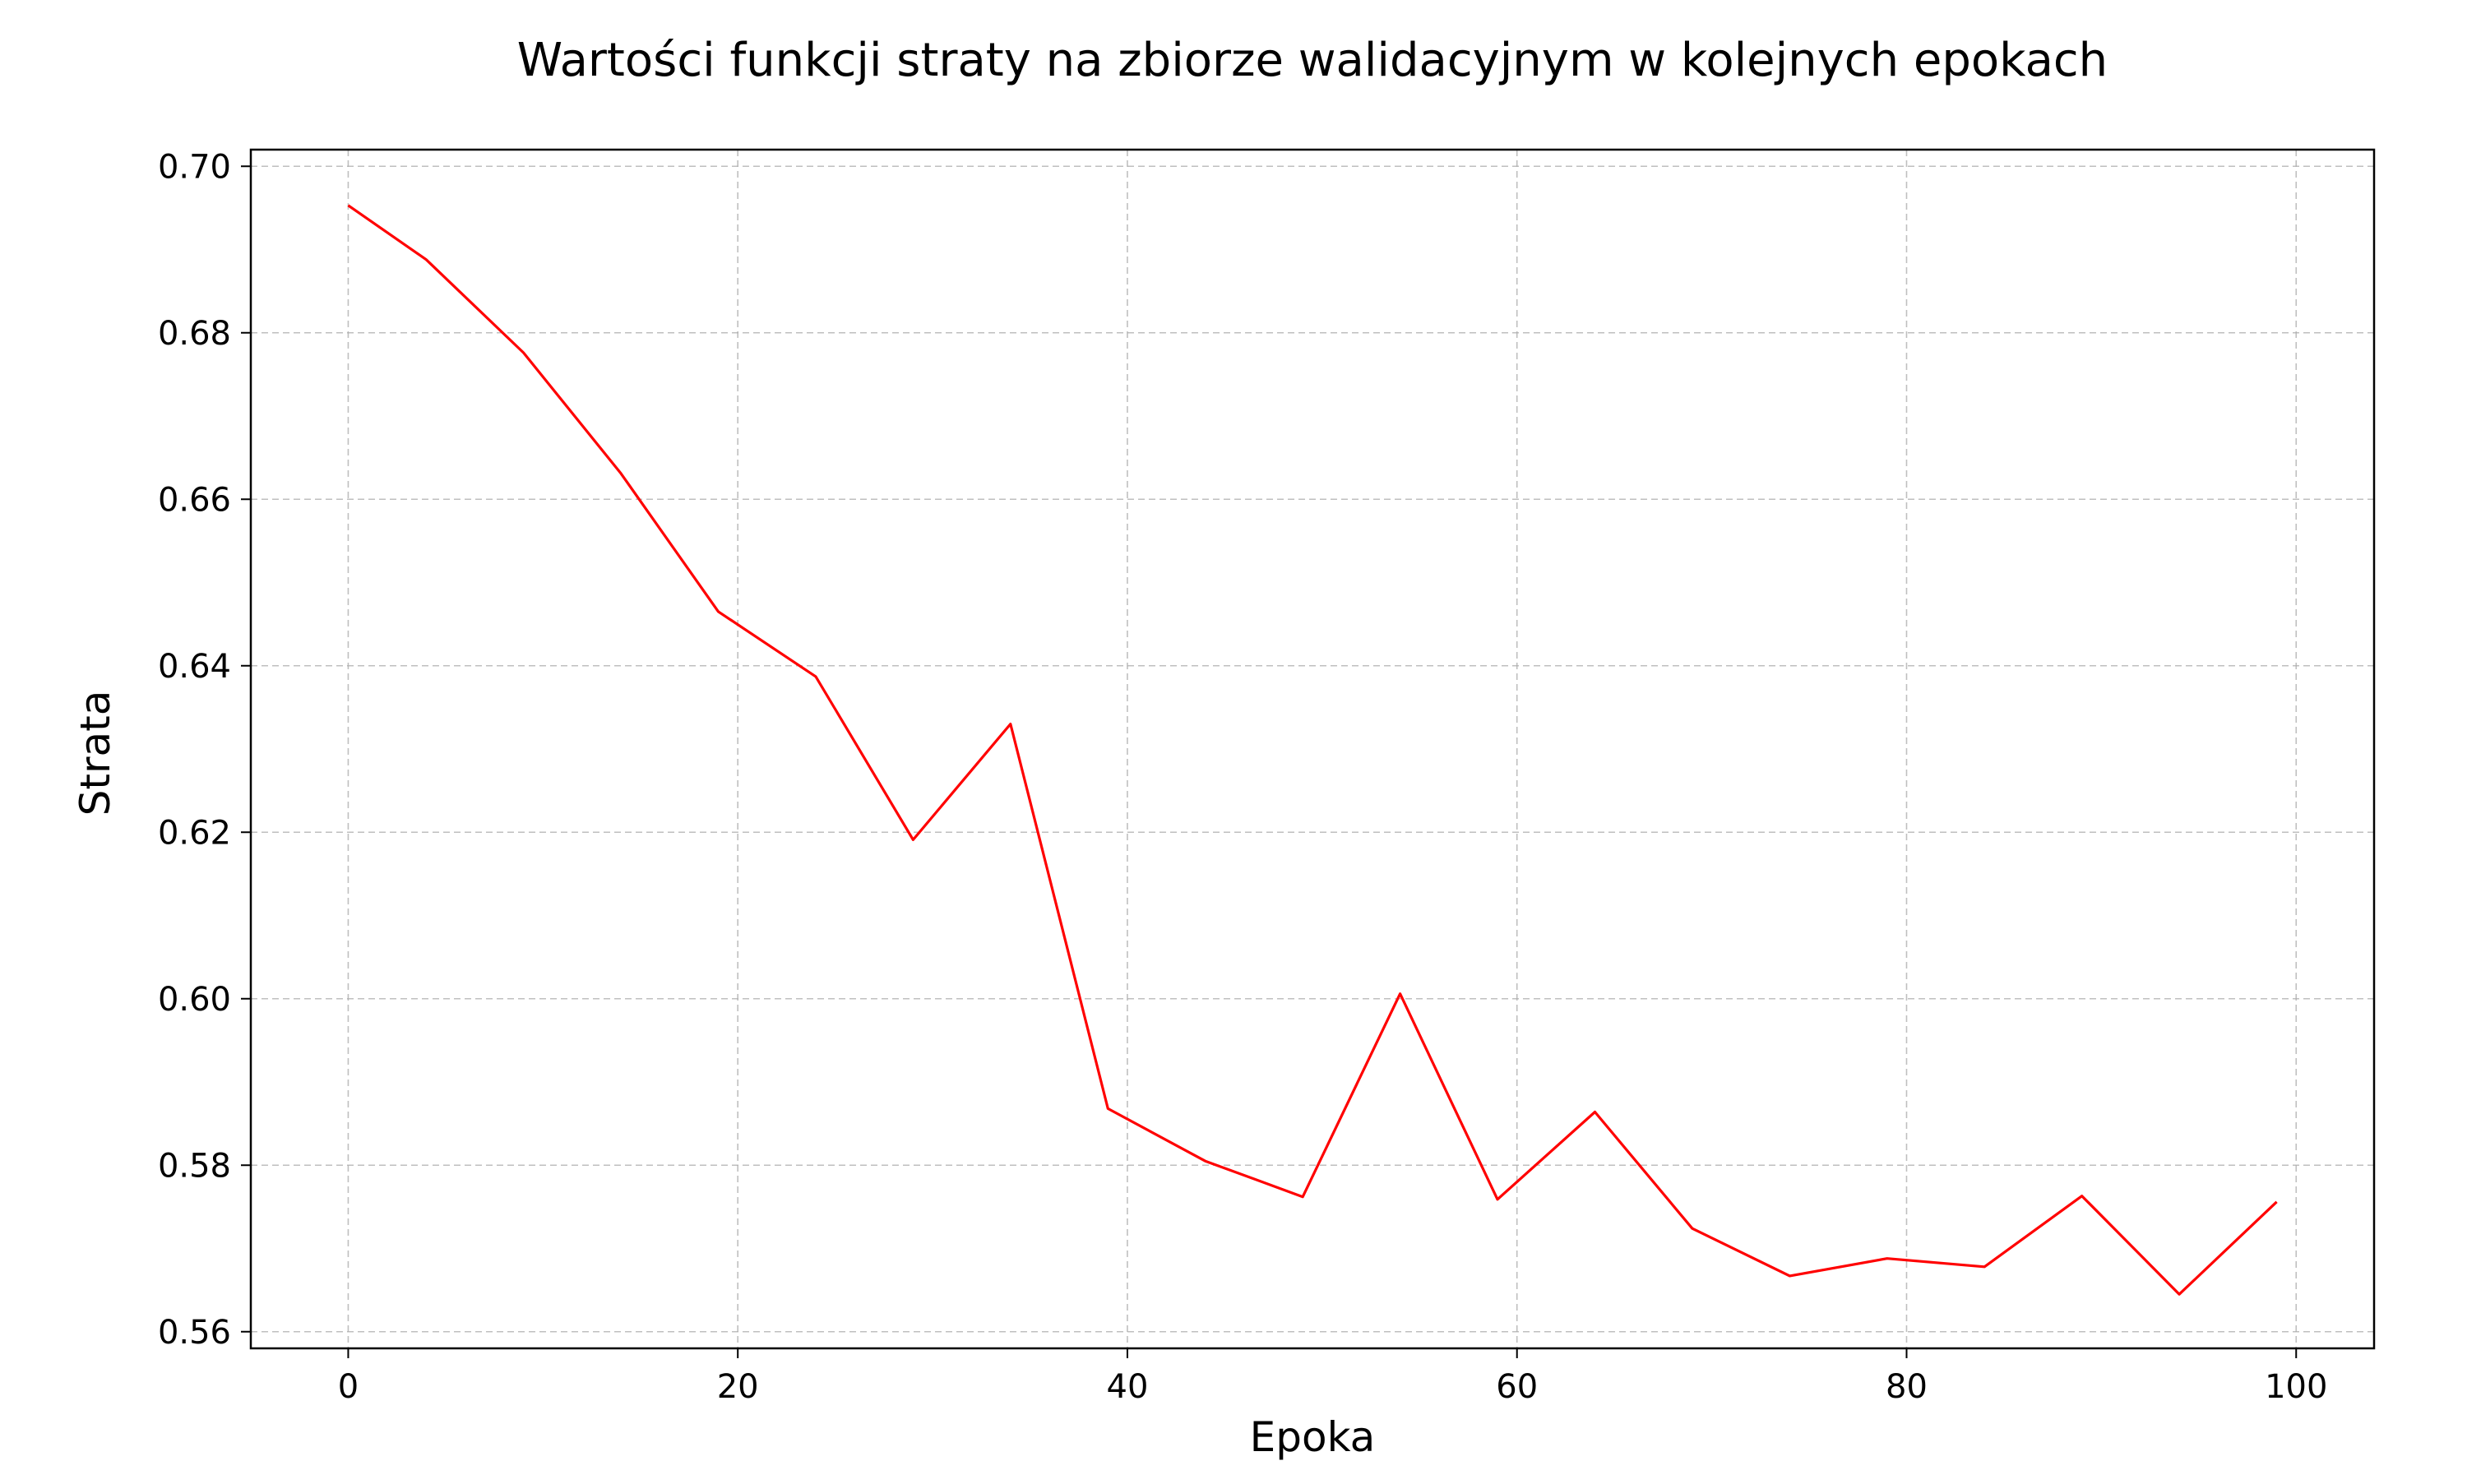 The image size is (2467, 1484). What do you see at coordinates (1128, 1387) in the screenshot?
I see `x-tick-label: 40` at bounding box center [1128, 1387].